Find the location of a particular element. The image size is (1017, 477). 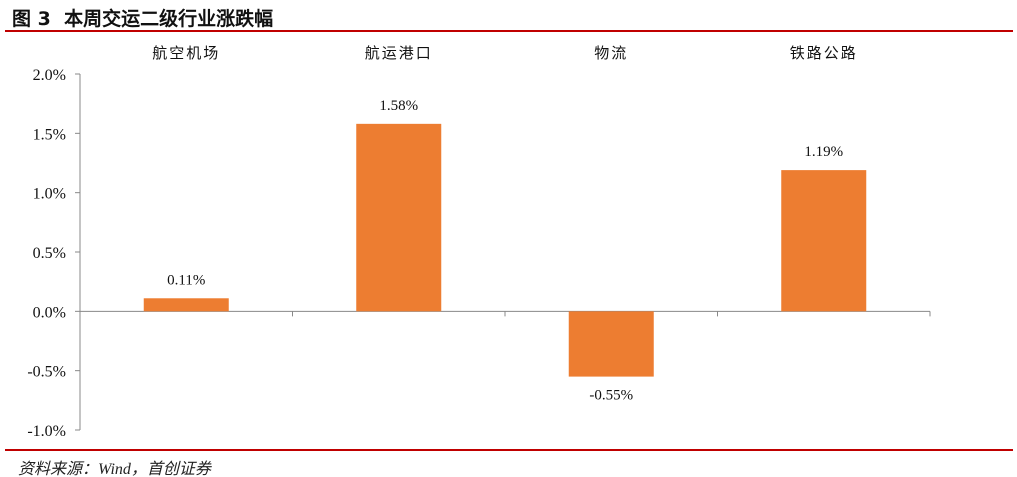

category-label: 航空机场 is located at coordinates (186, 53).